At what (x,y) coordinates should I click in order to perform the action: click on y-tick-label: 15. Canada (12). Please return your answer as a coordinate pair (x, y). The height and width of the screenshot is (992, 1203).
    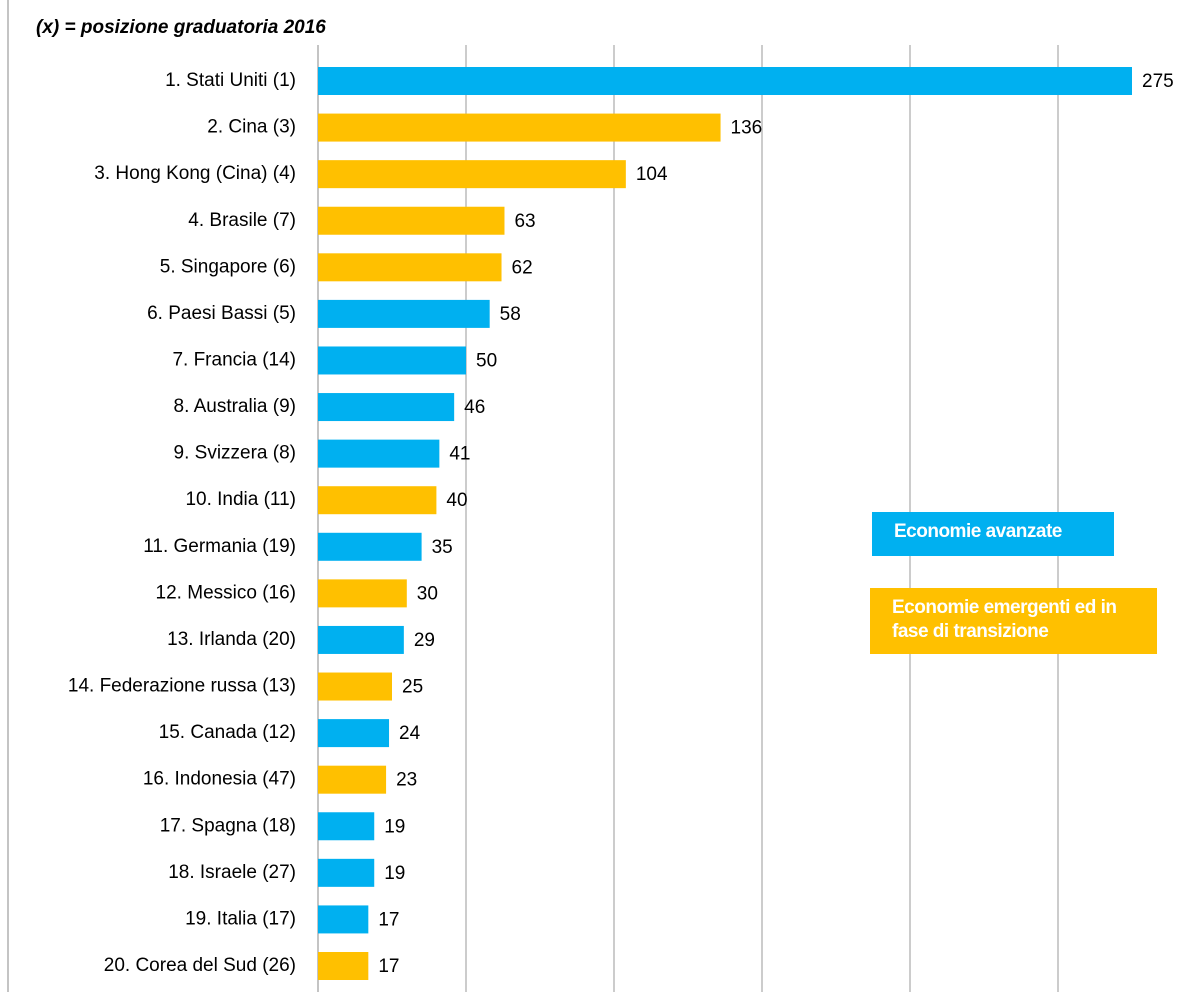
    Looking at the image, I should click on (227, 732).